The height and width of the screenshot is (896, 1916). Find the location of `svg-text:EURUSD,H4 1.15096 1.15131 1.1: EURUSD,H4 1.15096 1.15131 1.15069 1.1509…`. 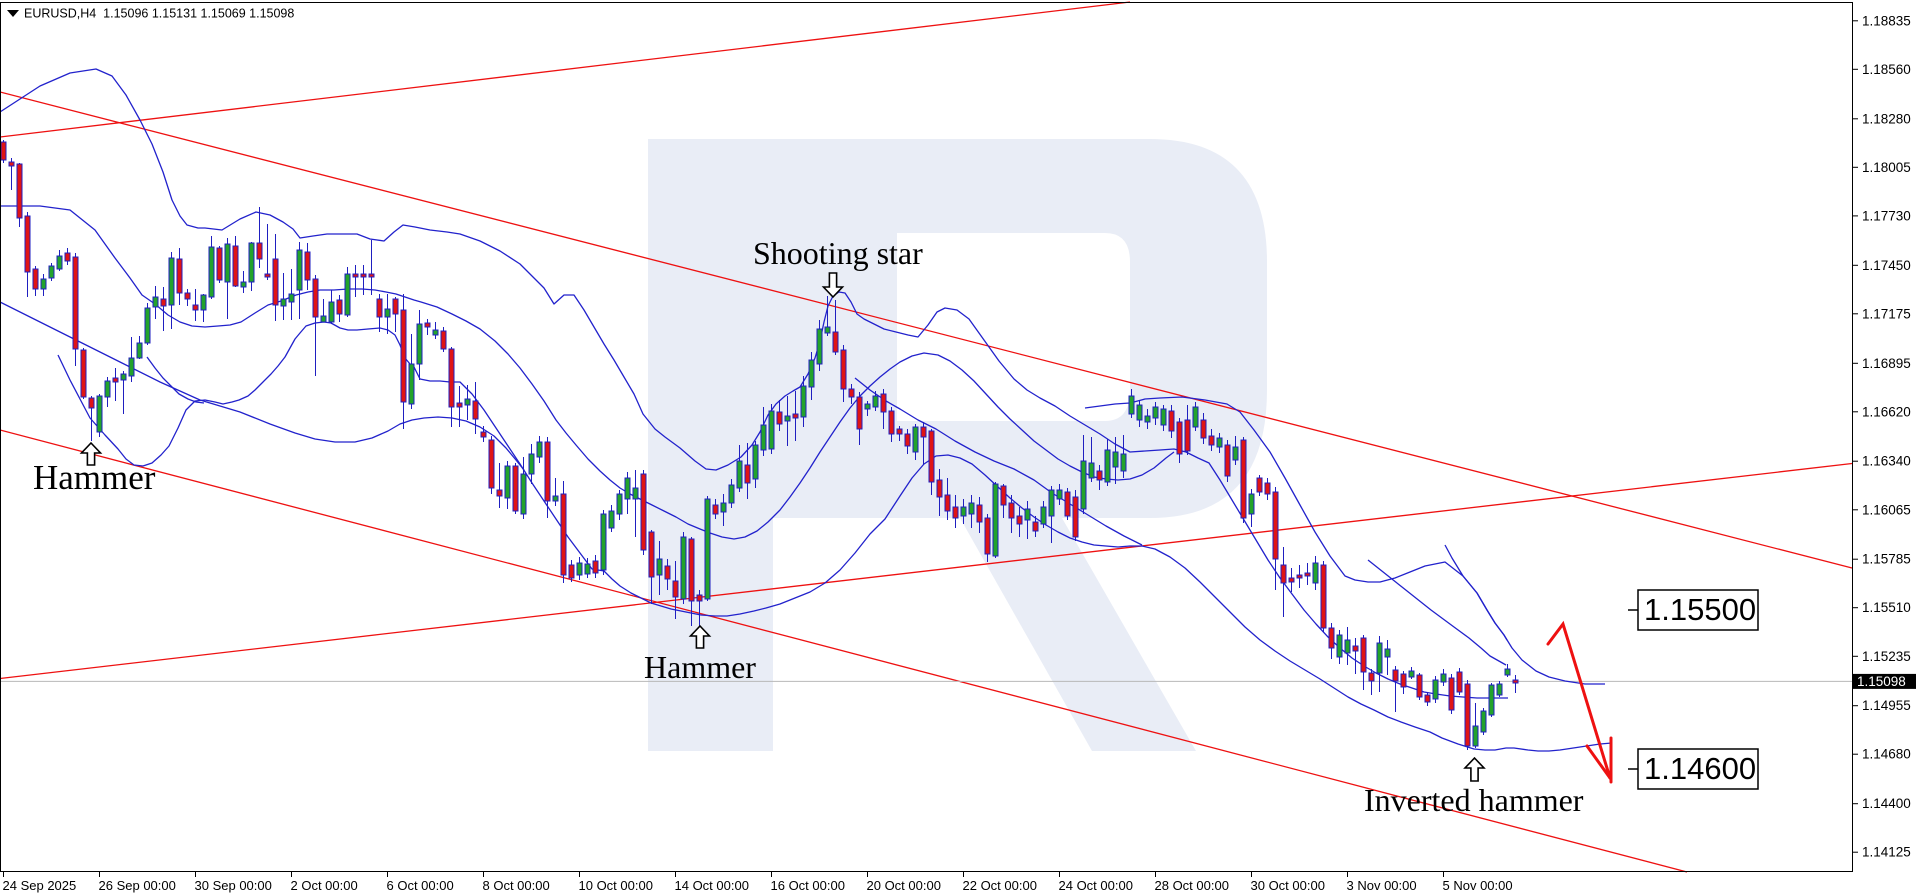

svg-text:EURUSD,H4 1.15096 1.15131 1.1: EURUSD,H4 1.15096 1.15131 1.15069 1.1509… is located at coordinates (159, 14).